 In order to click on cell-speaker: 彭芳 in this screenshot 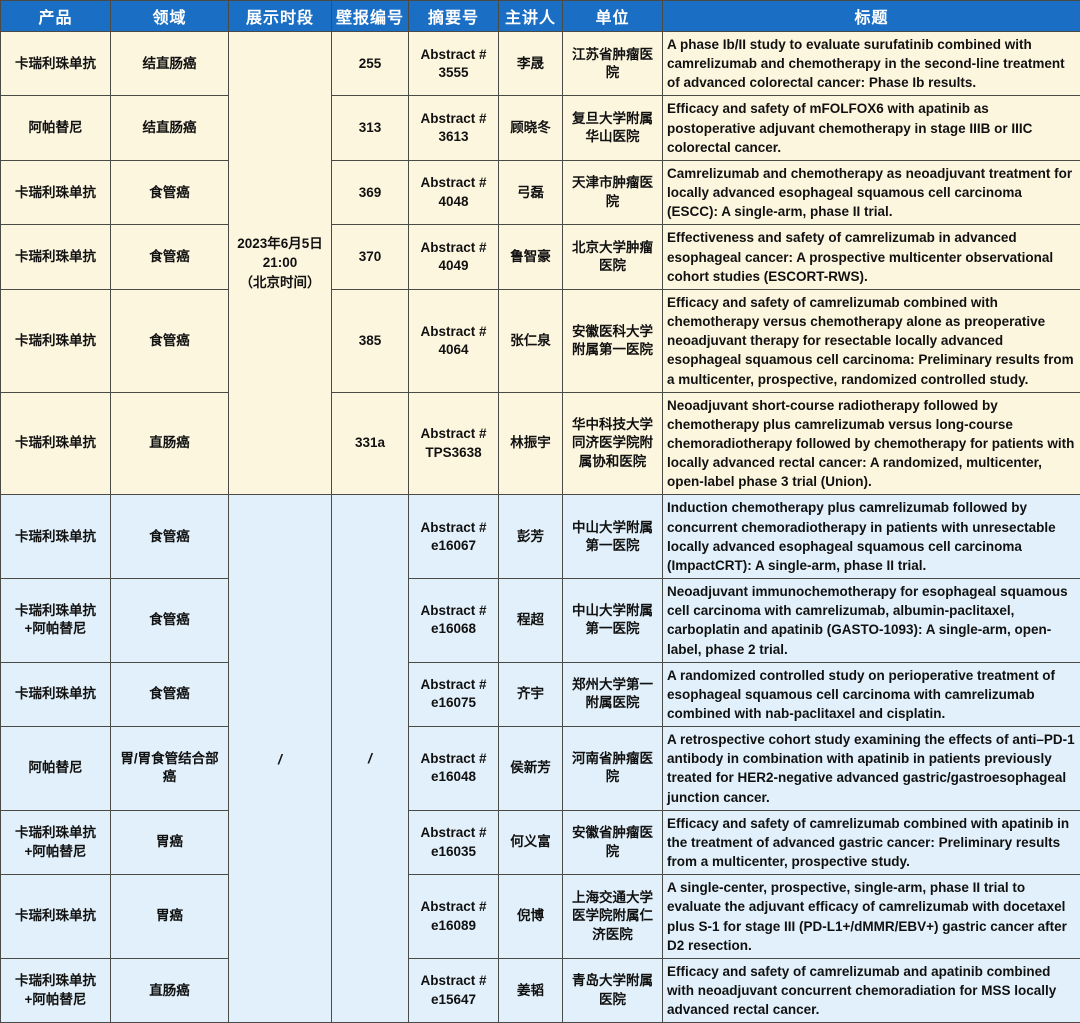, I will do `click(531, 537)`.